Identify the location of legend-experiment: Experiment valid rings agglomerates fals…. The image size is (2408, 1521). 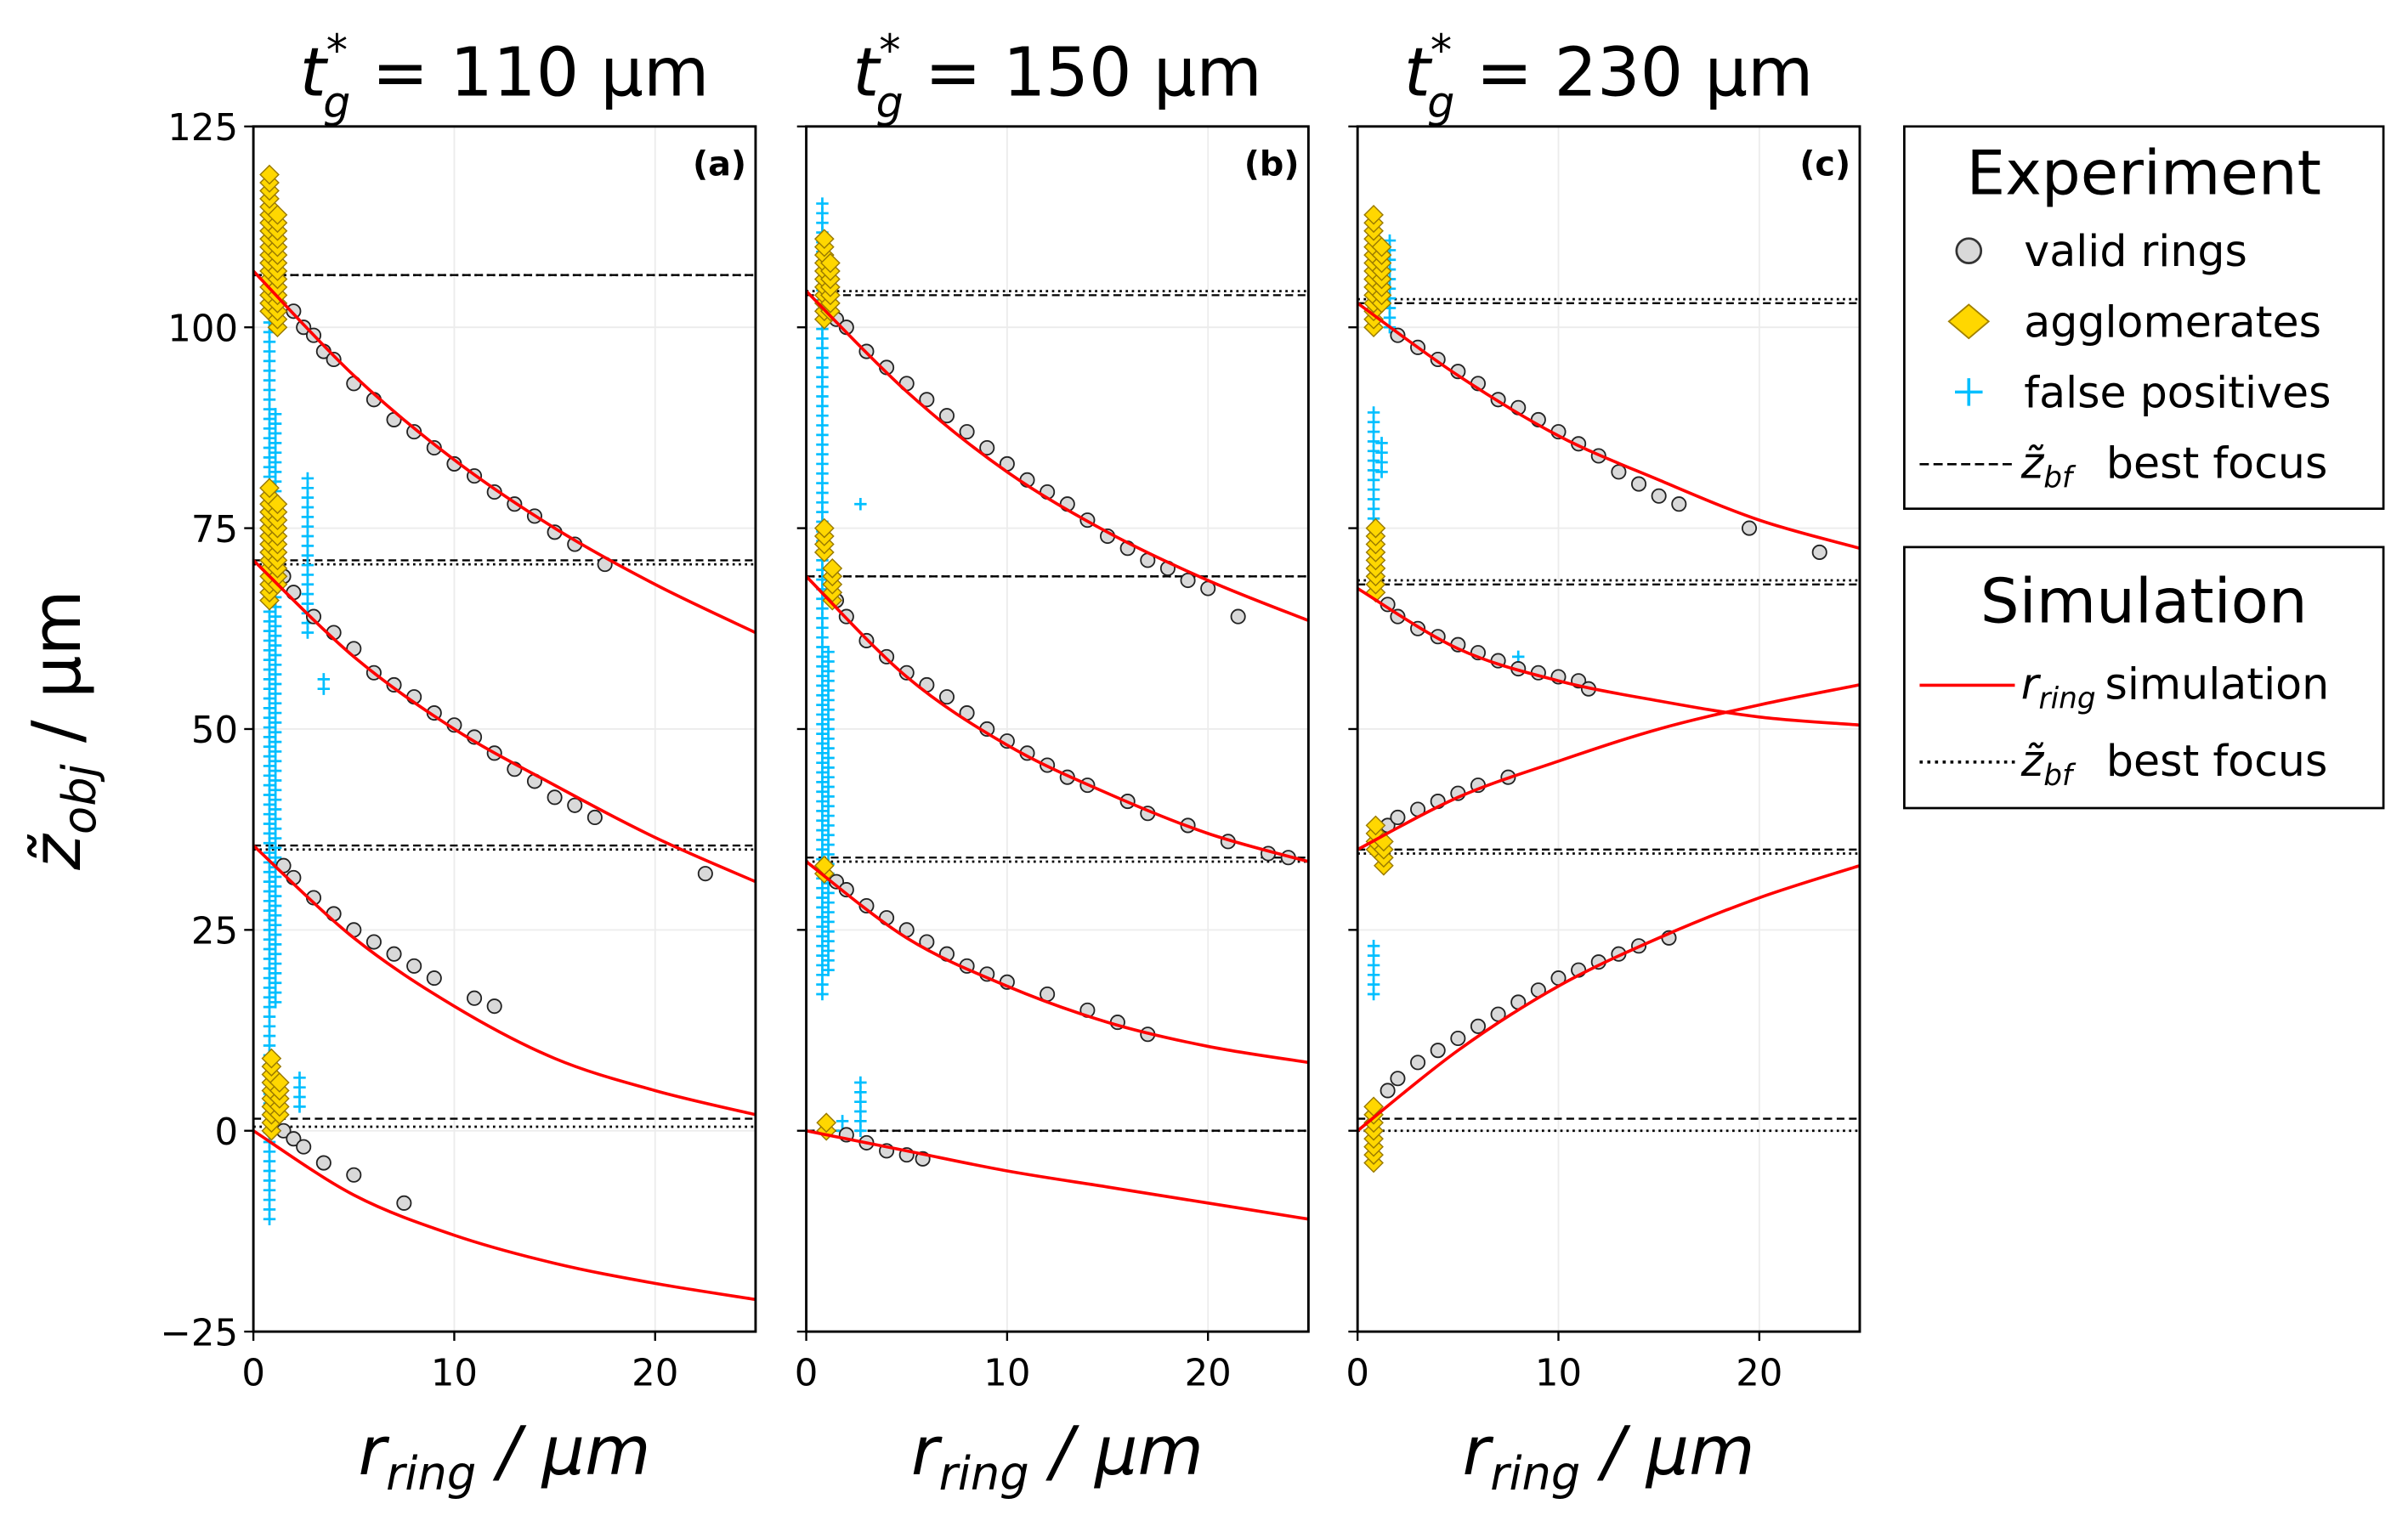
(2144, 318).